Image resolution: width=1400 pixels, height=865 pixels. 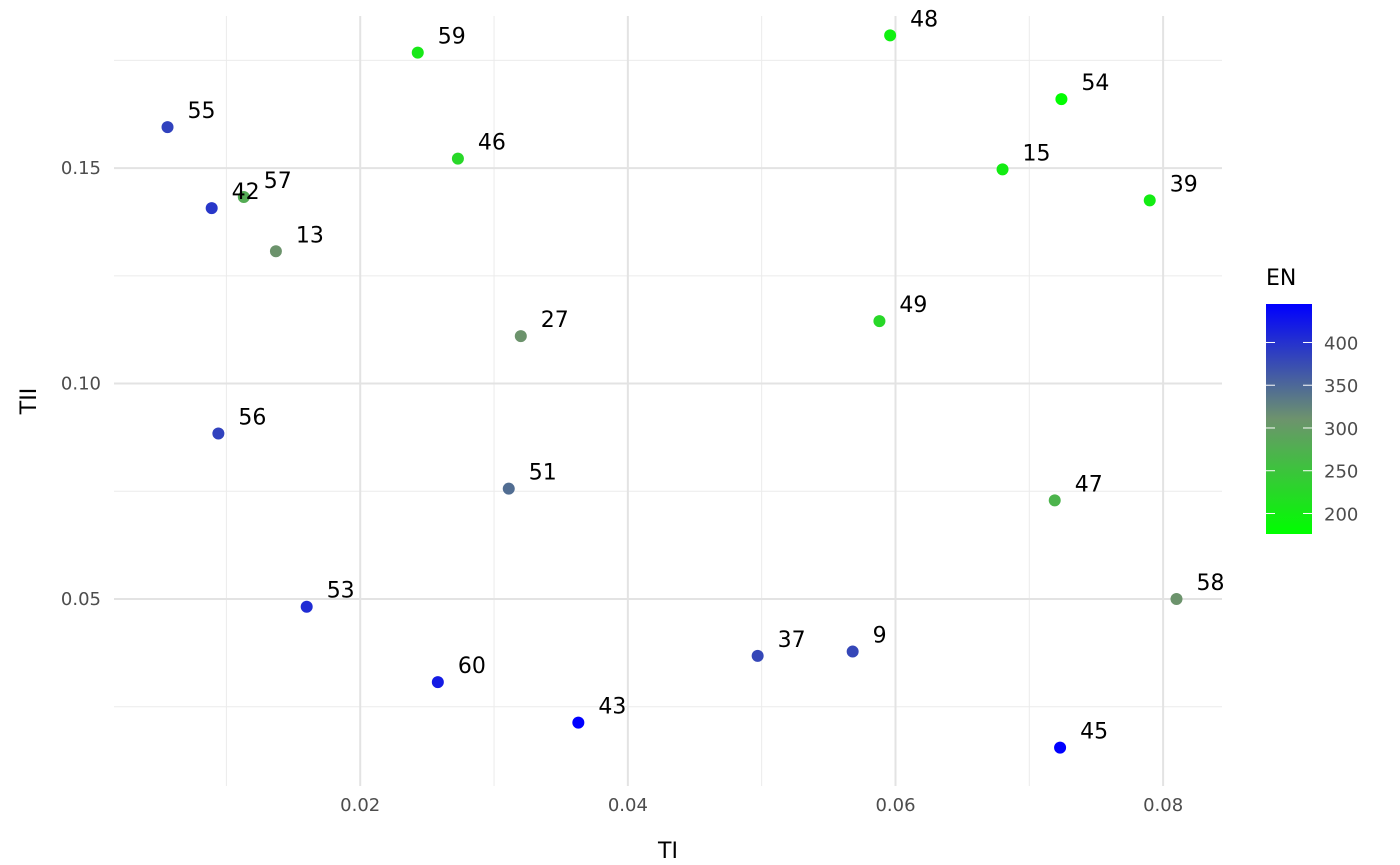 What do you see at coordinates (1341, 343) in the screenshot?
I see `colorbar-tick-label: 400` at bounding box center [1341, 343].